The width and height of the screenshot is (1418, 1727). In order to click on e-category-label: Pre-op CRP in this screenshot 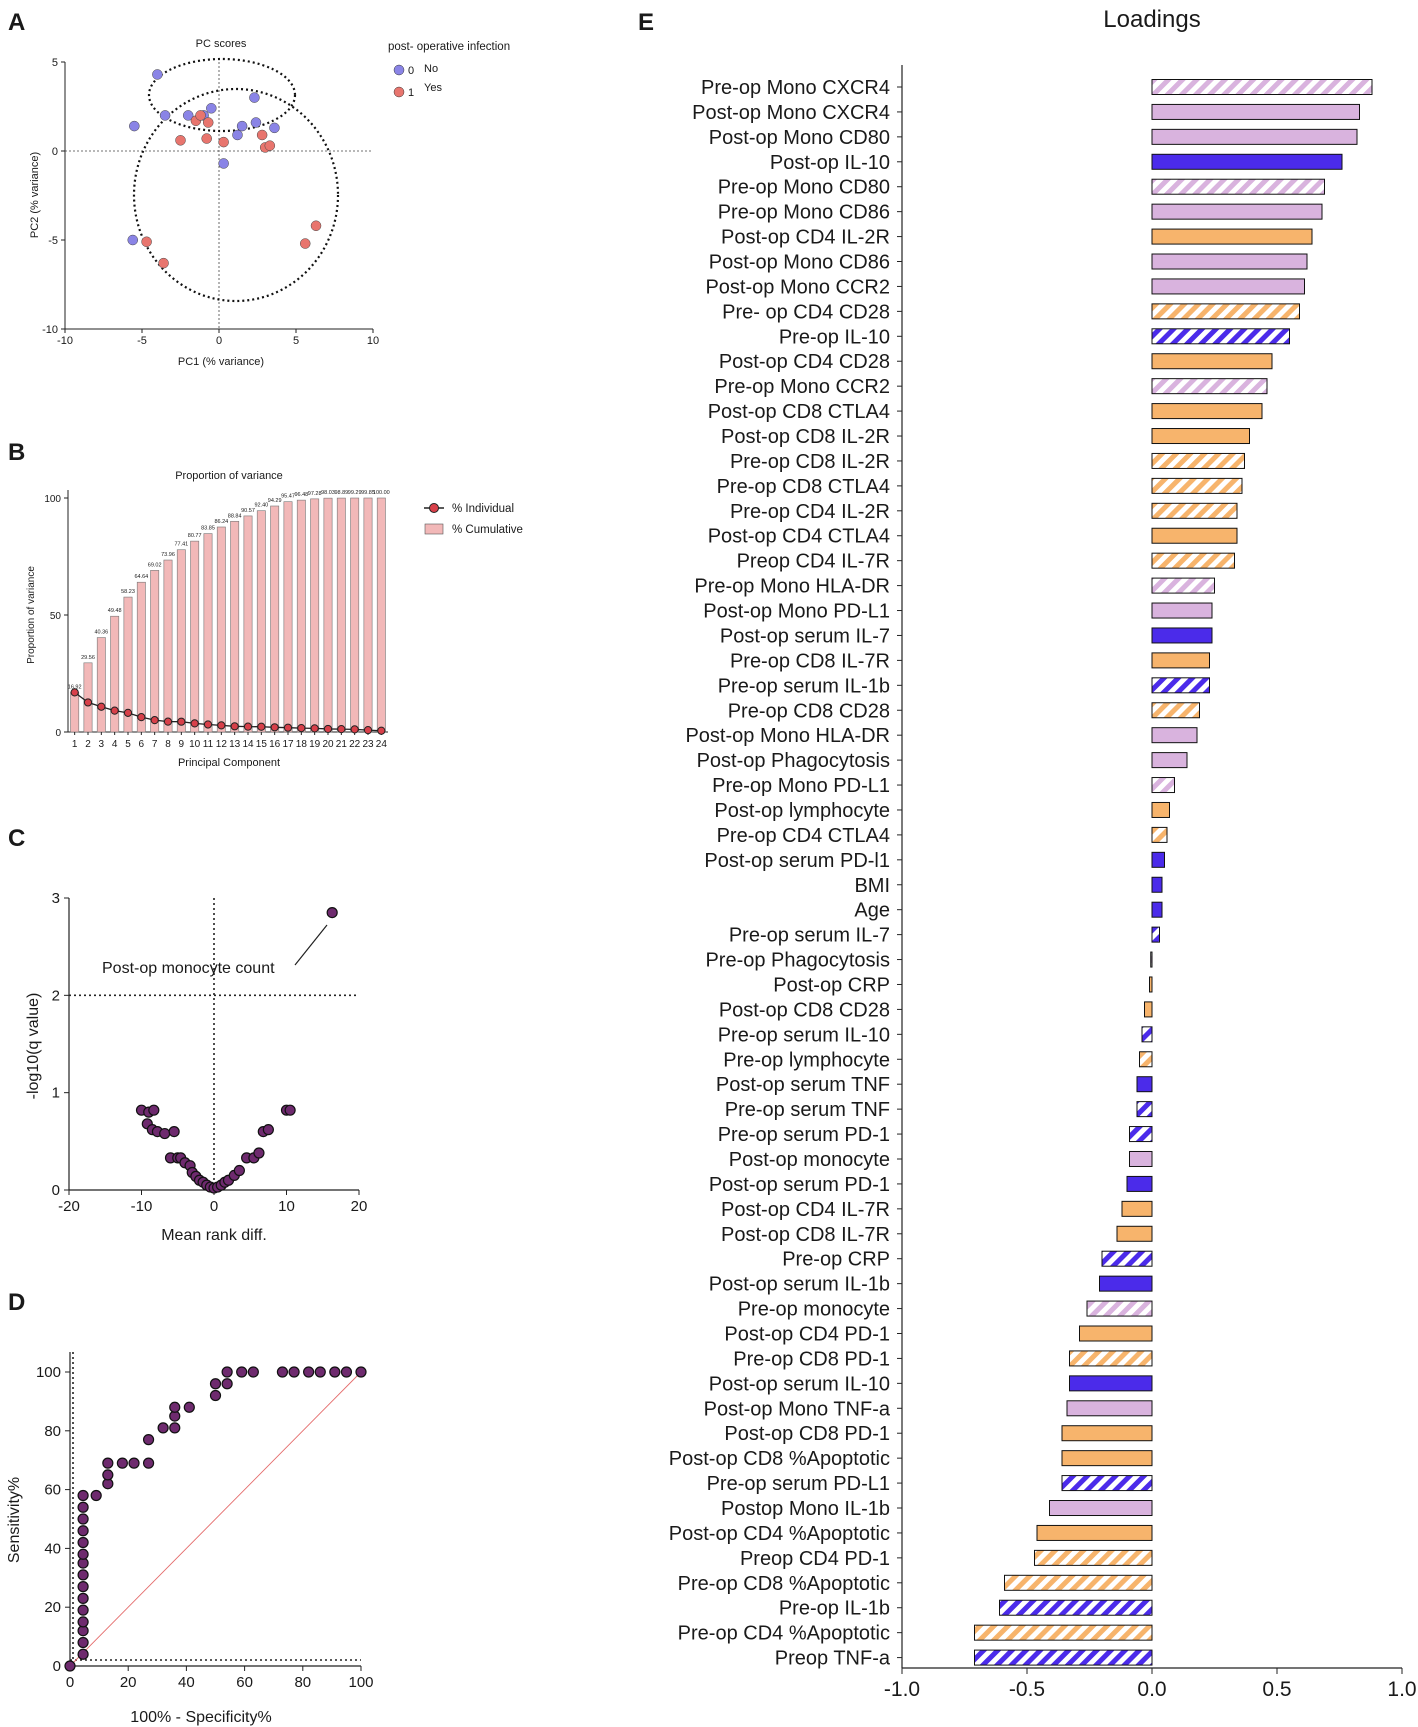, I will do `click(836, 1260)`.